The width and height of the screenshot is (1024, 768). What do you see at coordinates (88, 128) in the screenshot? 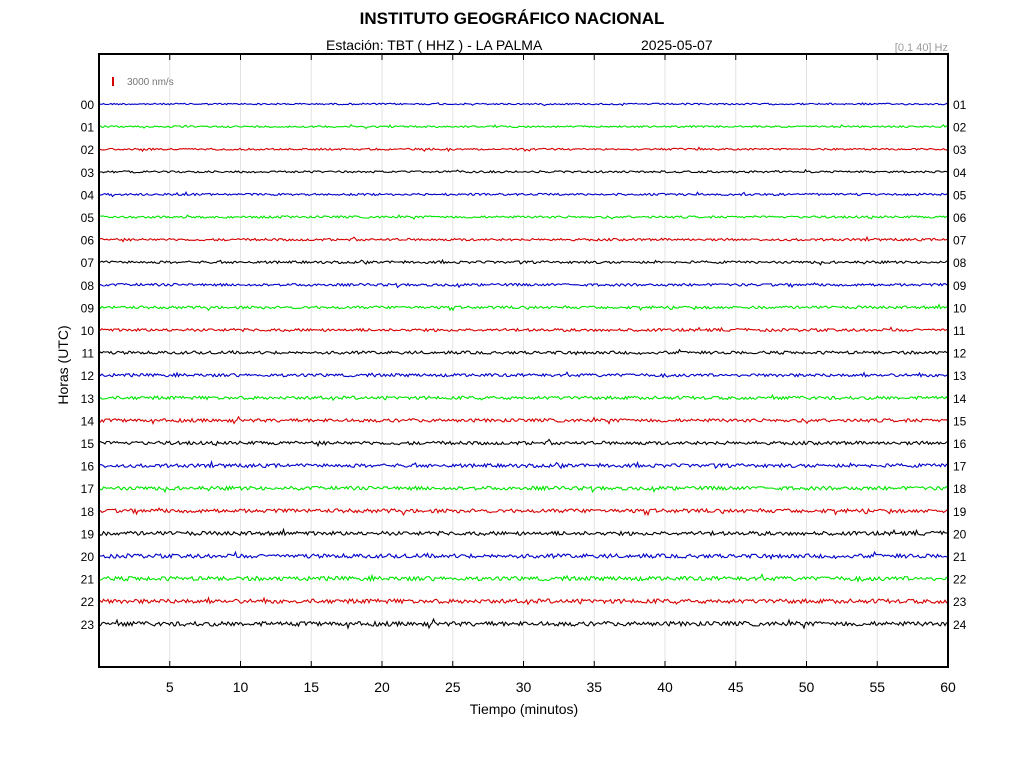
I see `hour-label-left: 01` at bounding box center [88, 128].